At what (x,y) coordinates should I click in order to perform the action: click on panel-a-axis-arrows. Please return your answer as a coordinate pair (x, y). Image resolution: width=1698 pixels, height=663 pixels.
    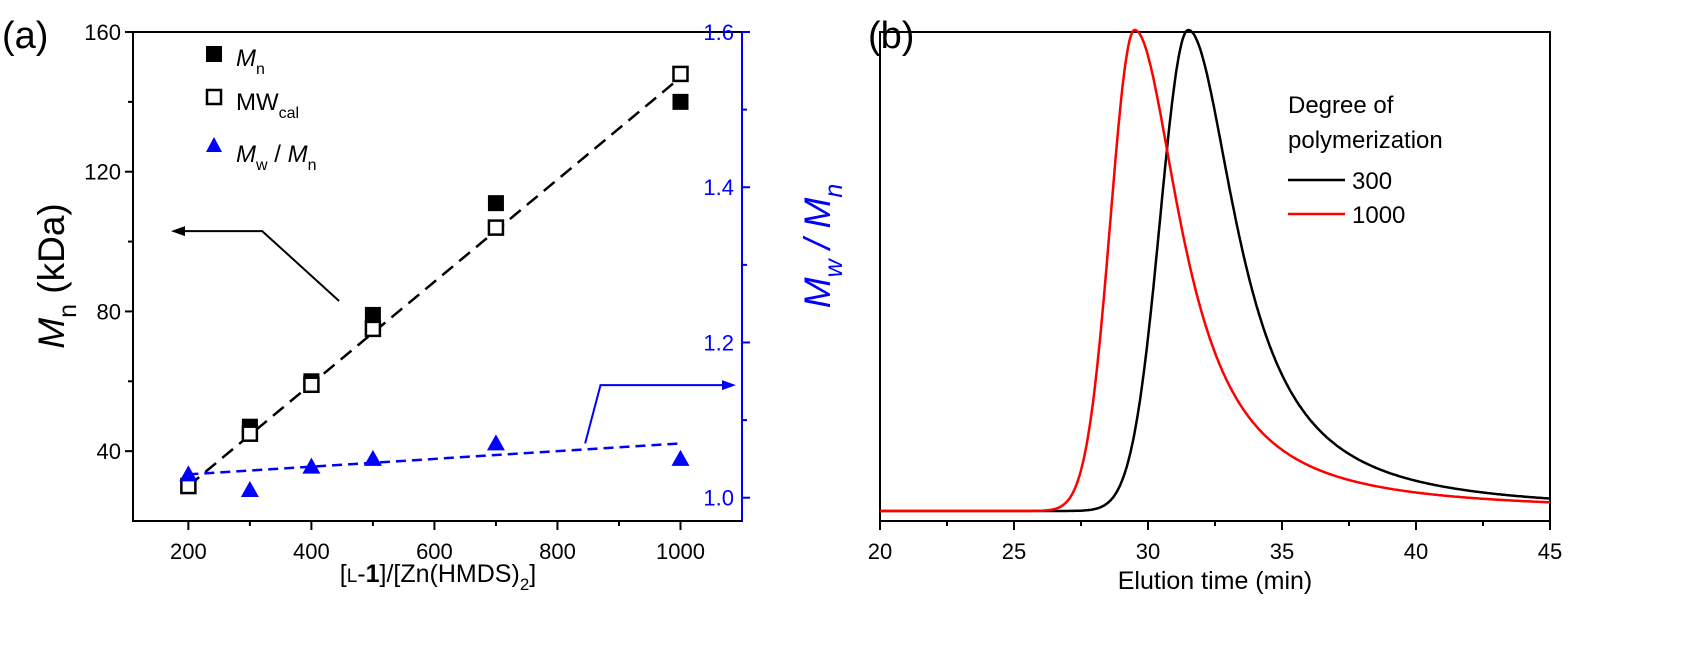
    Looking at the image, I should click on (453, 335).